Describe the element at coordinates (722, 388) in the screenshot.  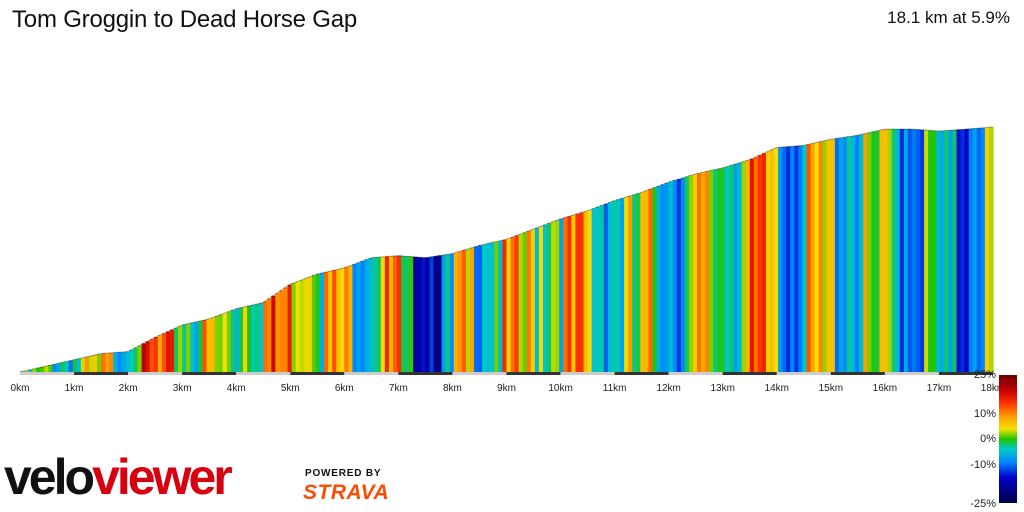
I see `x-tick-label: 13km` at that location.